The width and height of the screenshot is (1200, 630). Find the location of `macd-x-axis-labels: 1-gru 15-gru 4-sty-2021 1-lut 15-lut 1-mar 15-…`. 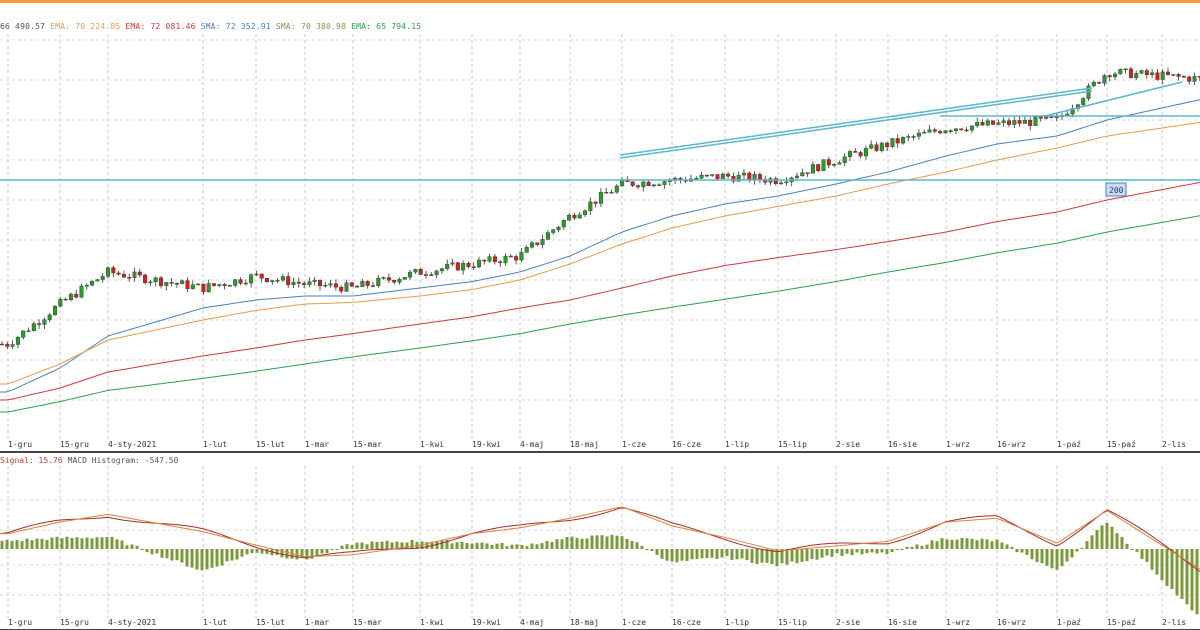

macd-x-axis-labels: 1-gru 15-gru 4-sty-2021 1-lut 15-lut 1-mar 15-… is located at coordinates (597, 622).